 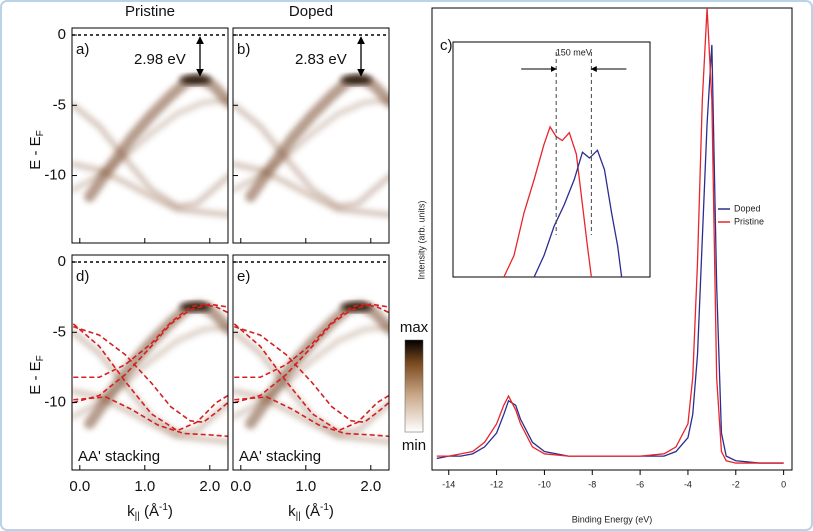 What do you see at coordinates (160, 59) in the screenshot?
I see `gap-label: 2.98 eV` at bounding box center [160, 59].